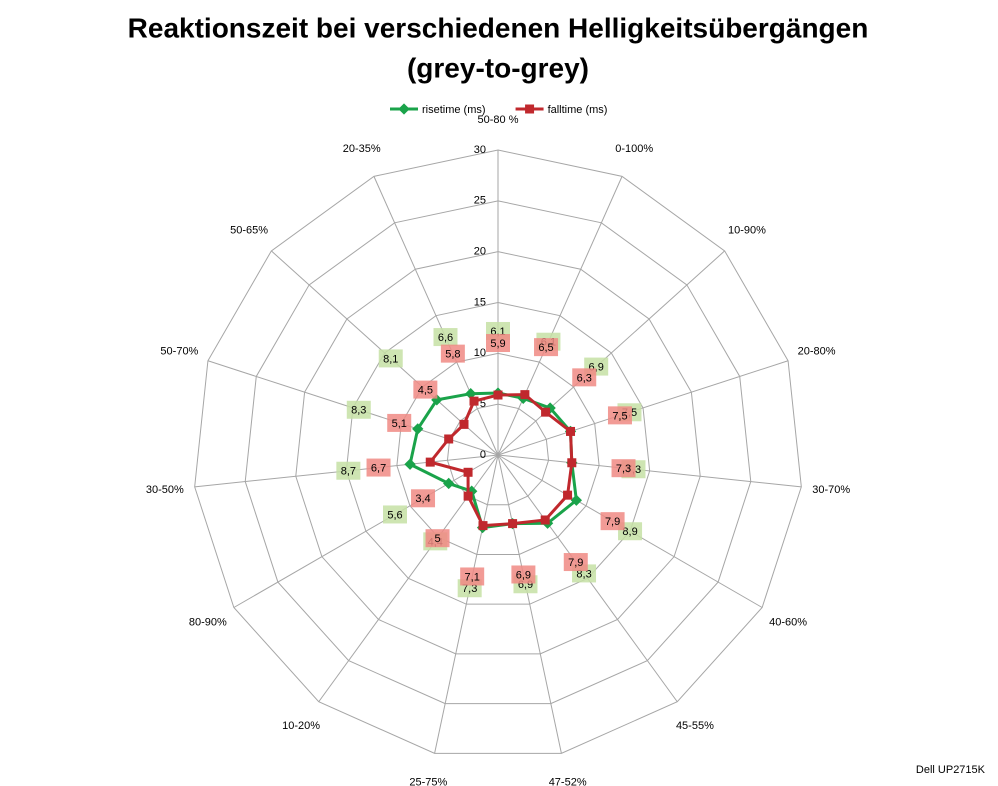 The width and height of the screenshot is (998, 786). I want to click on tick-label: 0, so click(483, 455).